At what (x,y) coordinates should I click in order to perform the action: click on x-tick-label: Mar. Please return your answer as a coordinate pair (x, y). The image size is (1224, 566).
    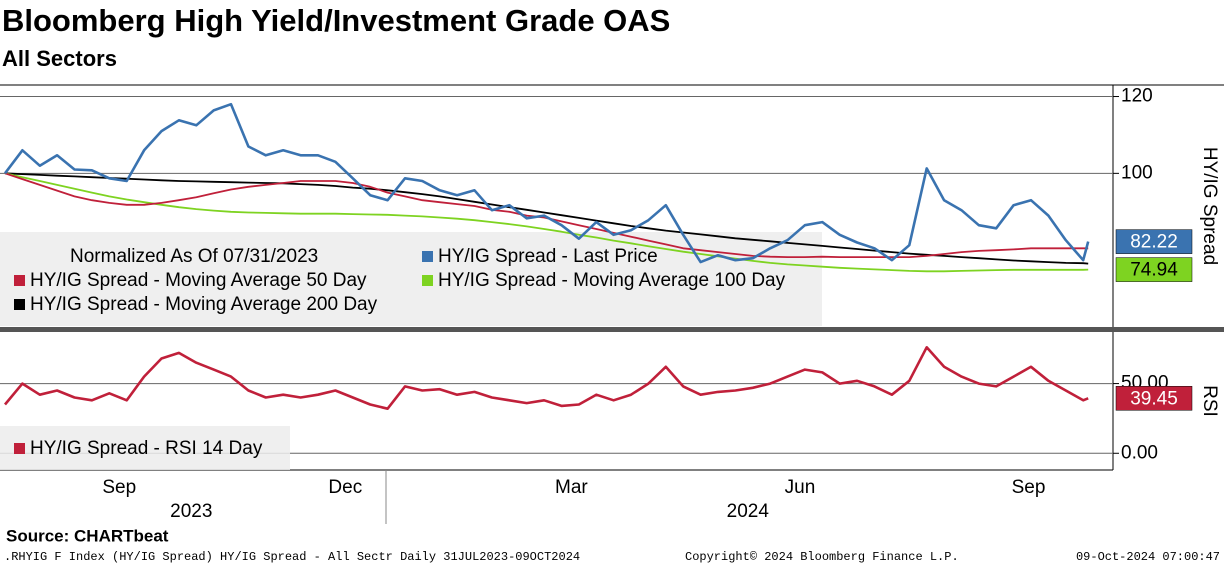
    Looking at the image, I should click on (571, 487).